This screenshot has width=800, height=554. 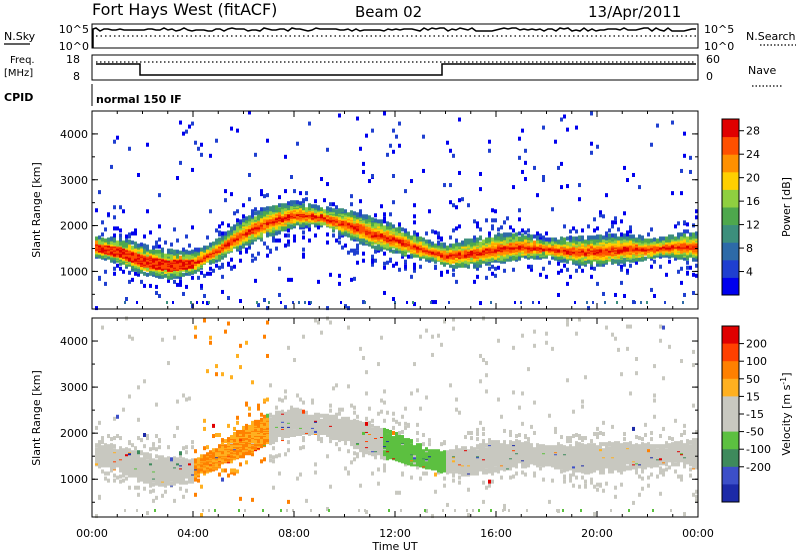 I want to click on beam-label: Beam 02, so click(x=388, y=12).